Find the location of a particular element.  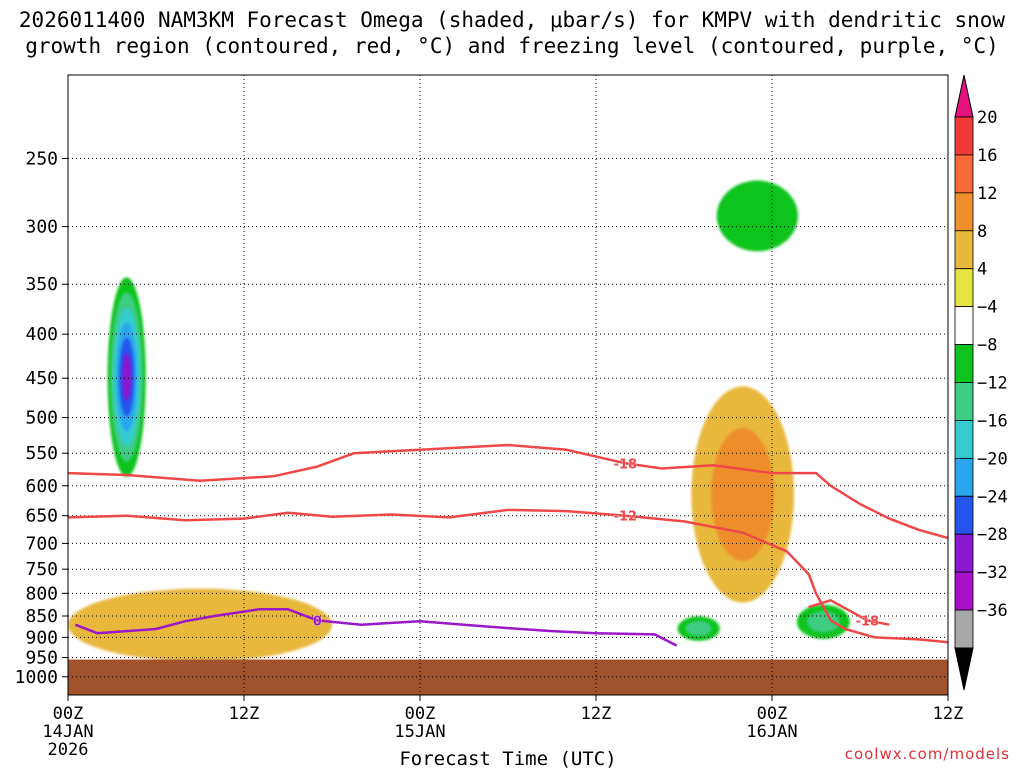

x-tick-label-0-2: 2026 is located at coordinates (68, 750).